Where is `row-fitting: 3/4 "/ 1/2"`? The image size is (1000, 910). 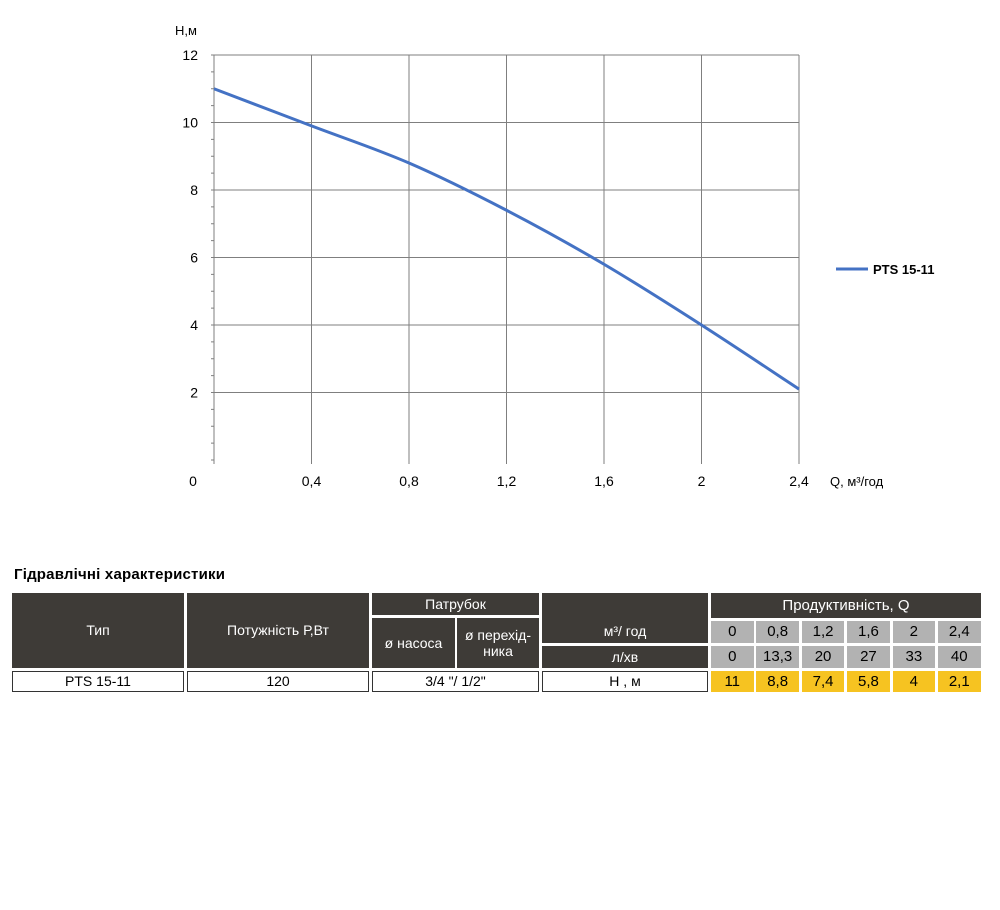
row-fitting: 3/4 "/ 1/2" is located at coordinates (455, 681).